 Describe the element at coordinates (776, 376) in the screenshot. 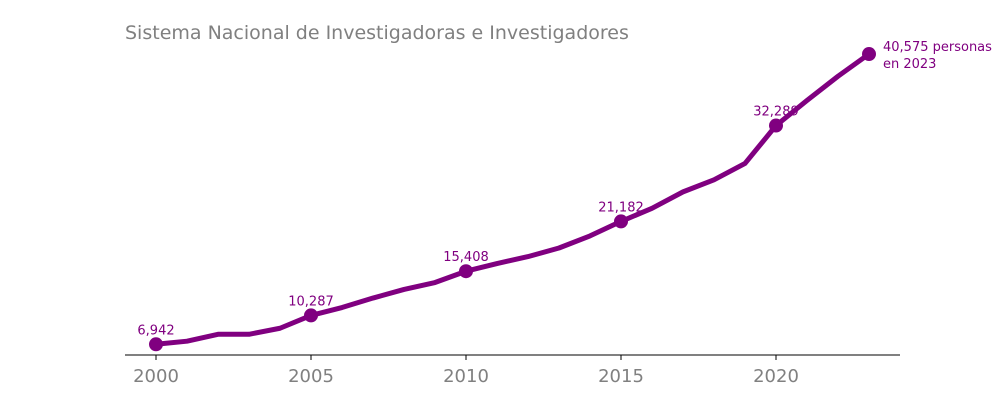

I see `x-tick-label: 2020` at that location.